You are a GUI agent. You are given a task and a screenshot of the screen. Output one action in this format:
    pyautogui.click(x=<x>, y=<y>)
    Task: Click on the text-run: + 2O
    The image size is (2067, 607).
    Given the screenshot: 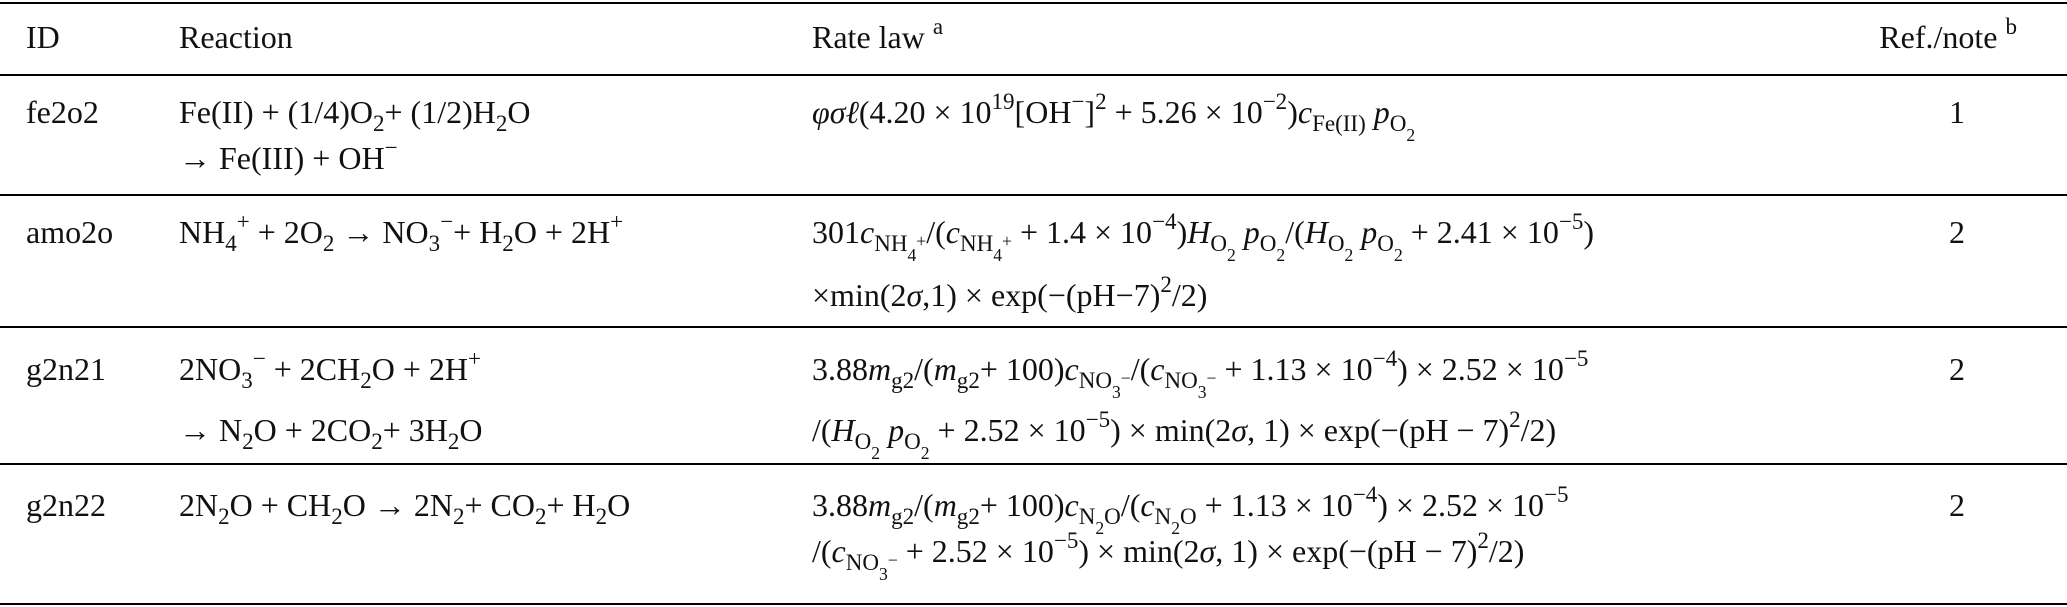 What is the action you would take?
    pyautogui.click(x=286, y=232)
    